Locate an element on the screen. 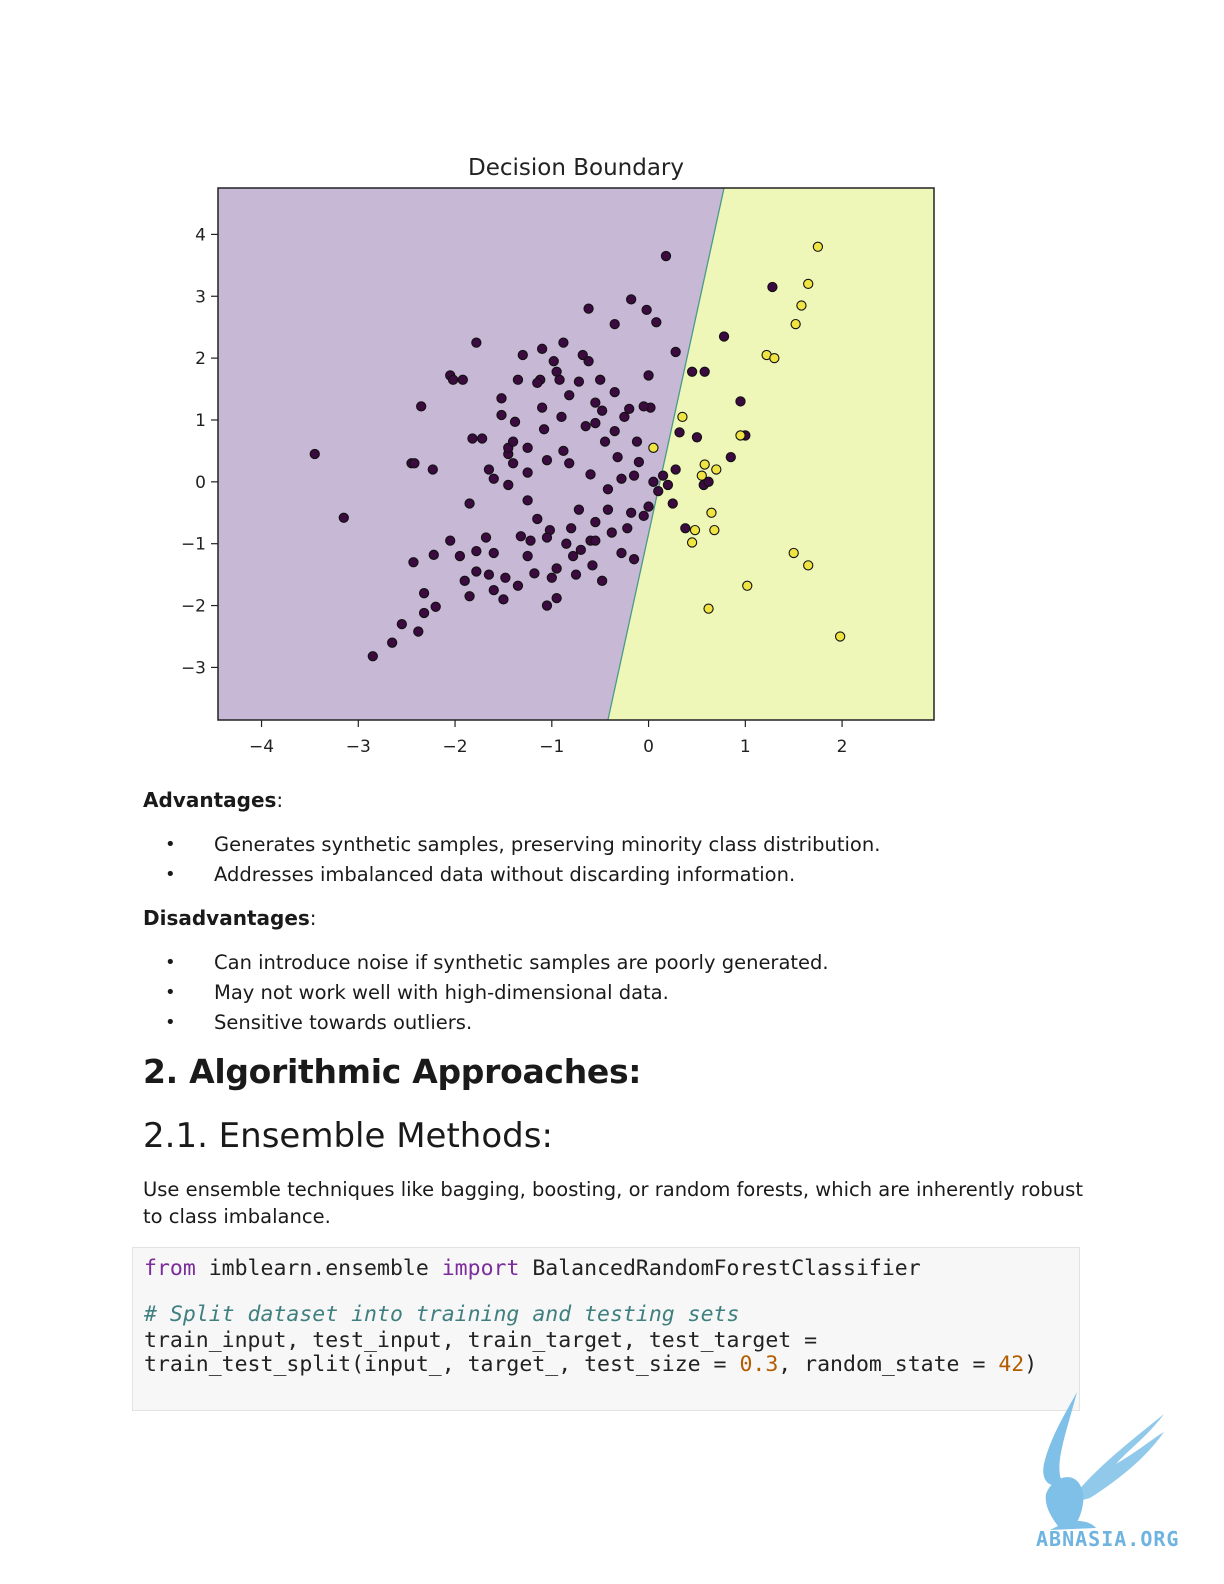 The width and height of the screenshot is (1224, 1584). x-tick-label: −1 is located at coordinates (551, 747).